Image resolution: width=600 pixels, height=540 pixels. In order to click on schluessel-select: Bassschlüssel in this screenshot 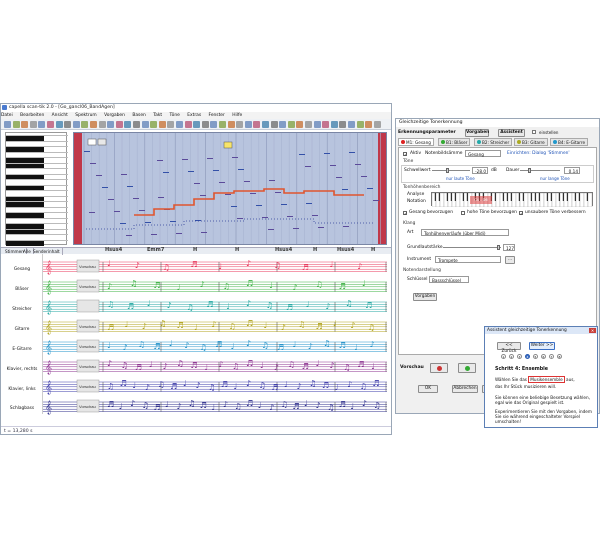, I will do `click(449, 279)`.